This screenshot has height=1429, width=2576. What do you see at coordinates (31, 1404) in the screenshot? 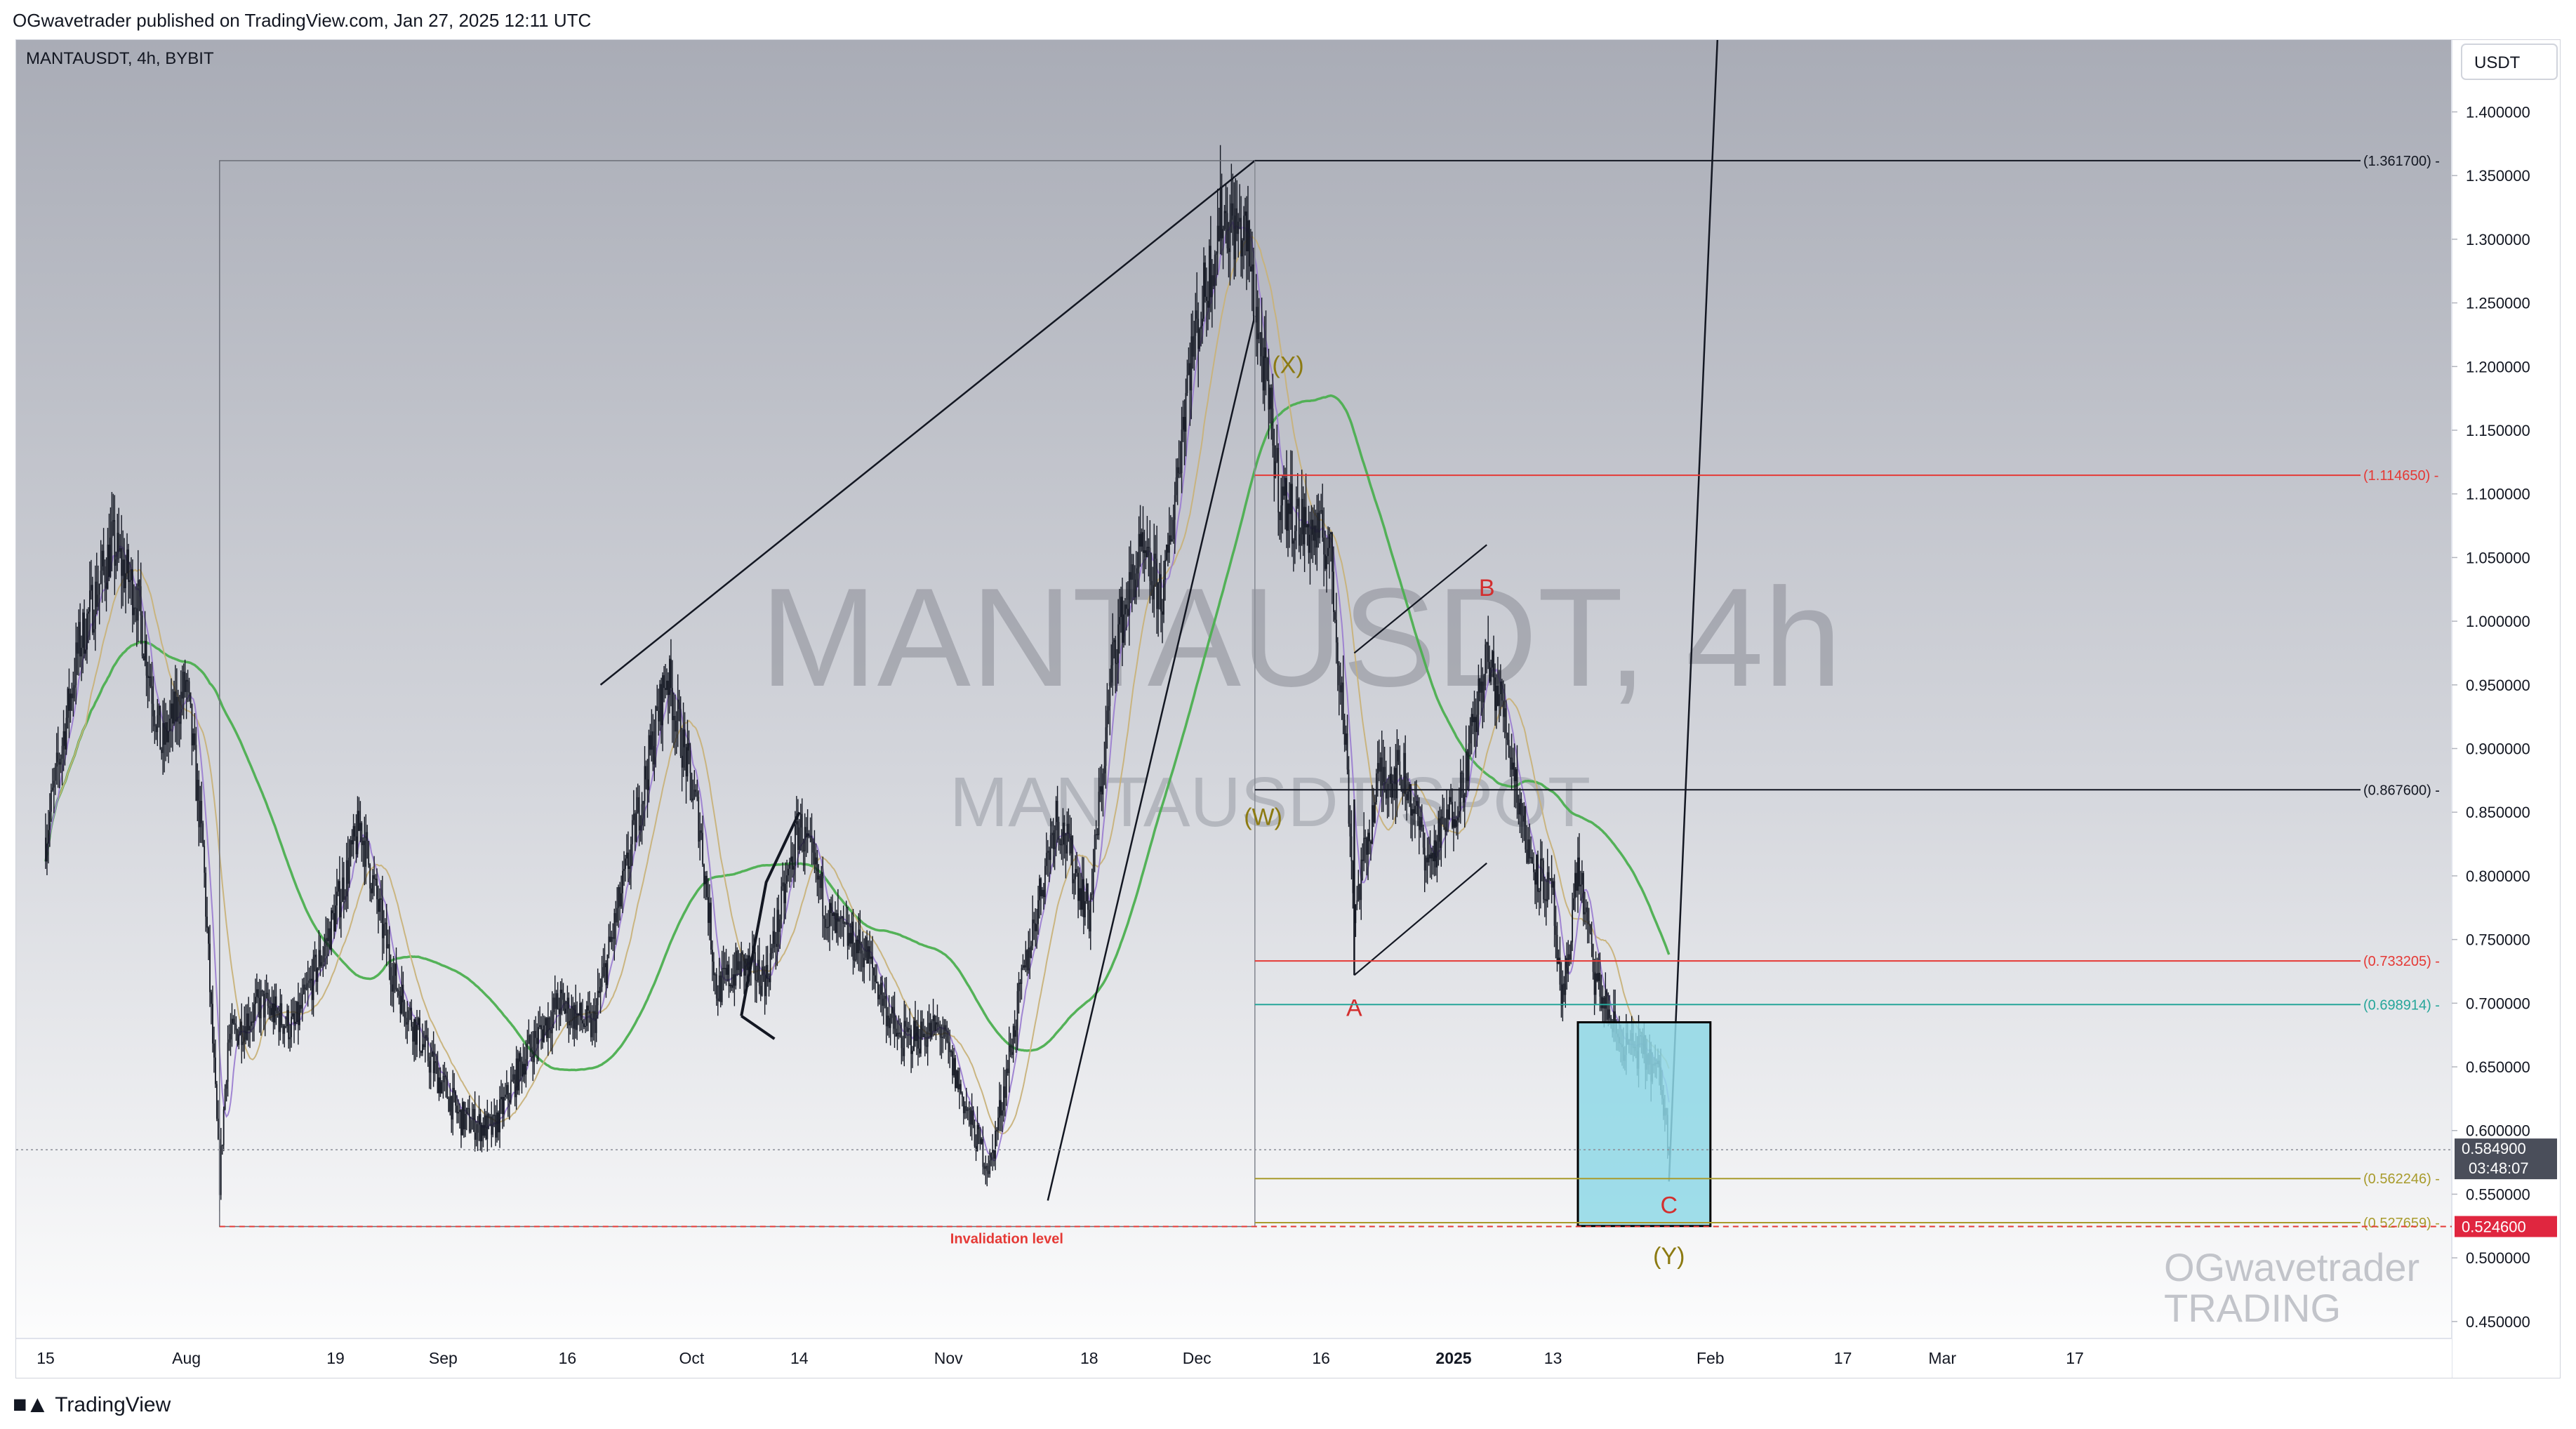
I see `tradingview-logo-icon: ■▲` at bounding box center [31, 1404].